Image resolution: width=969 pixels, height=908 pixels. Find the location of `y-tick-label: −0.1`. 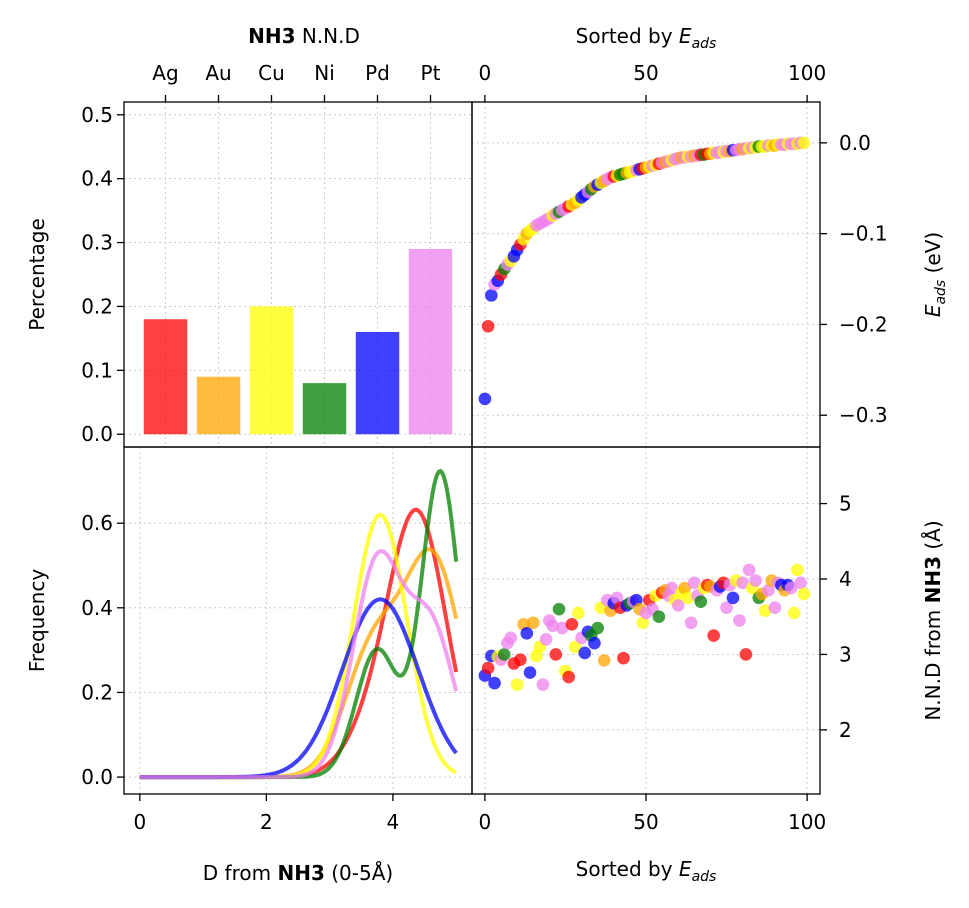

y-tick-label: −0.1 is located at coordinates (863, 234).